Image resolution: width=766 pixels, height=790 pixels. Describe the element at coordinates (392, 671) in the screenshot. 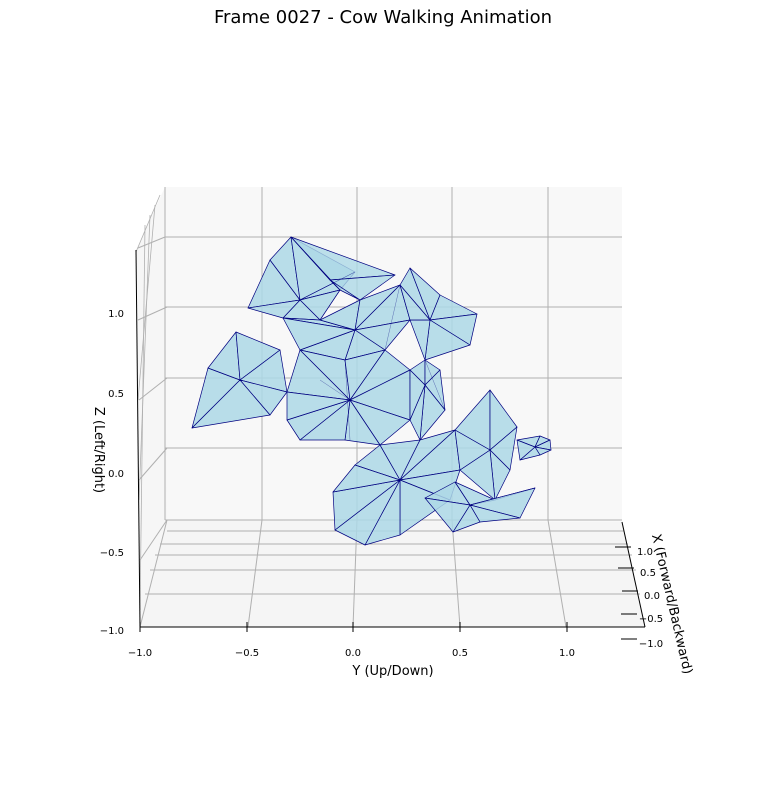

I see `y-axis-label: Y (Up/Down)` at that location.